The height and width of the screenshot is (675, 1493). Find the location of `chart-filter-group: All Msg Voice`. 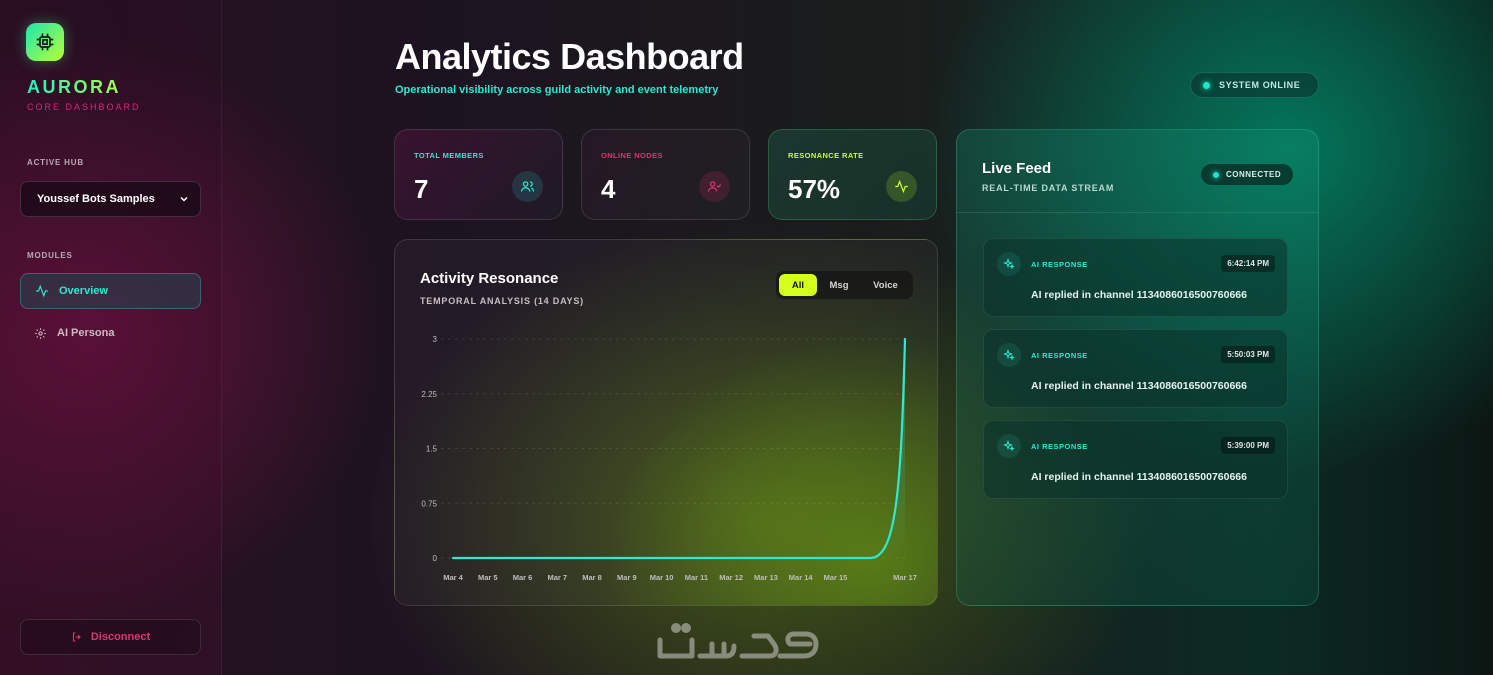

chart-filter-group: All Msg Voice is located at coordinates (844, 285).